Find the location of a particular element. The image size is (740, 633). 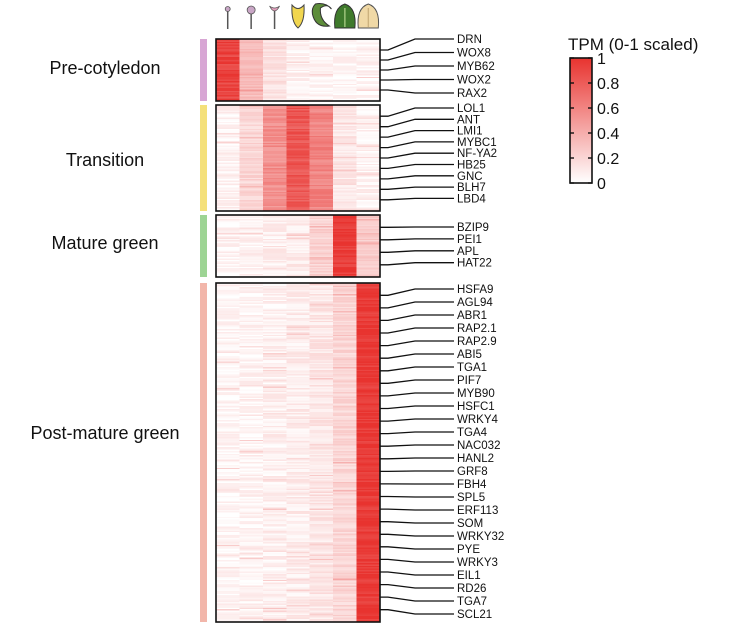

gene-label-pei1: PEI1 is located at coordinates (431, 240).